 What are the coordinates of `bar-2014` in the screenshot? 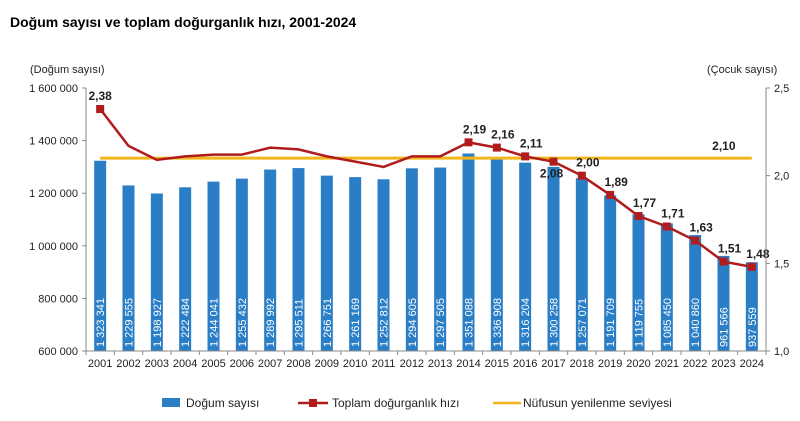 It's located at (468, 252).